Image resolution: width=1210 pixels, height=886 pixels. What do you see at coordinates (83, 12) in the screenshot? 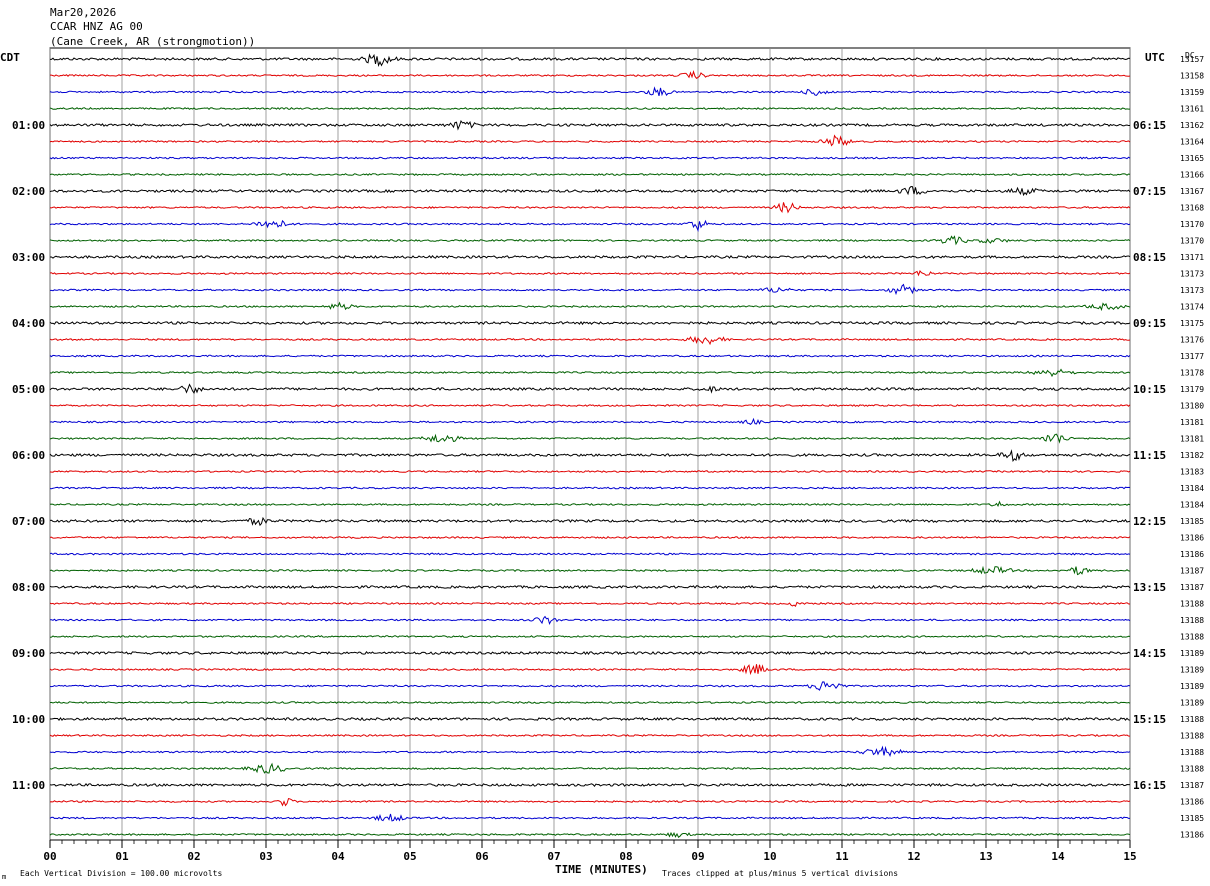
I see `date-label: Mar20,2026` at bounding box center [83, 12].